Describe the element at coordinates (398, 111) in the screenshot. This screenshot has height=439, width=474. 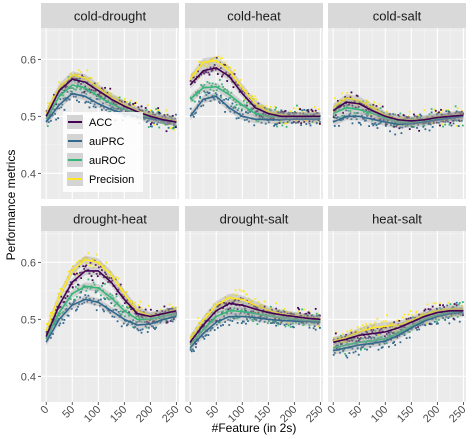
I see `trend-line-ACC` at that location.